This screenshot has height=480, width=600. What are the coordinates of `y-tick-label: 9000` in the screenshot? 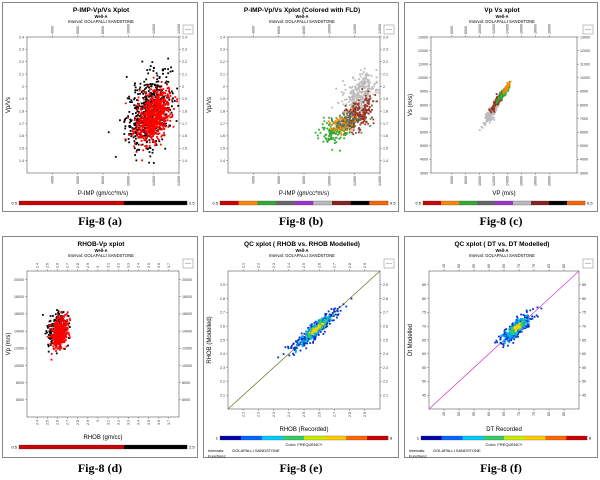 It's located at (424, 92).